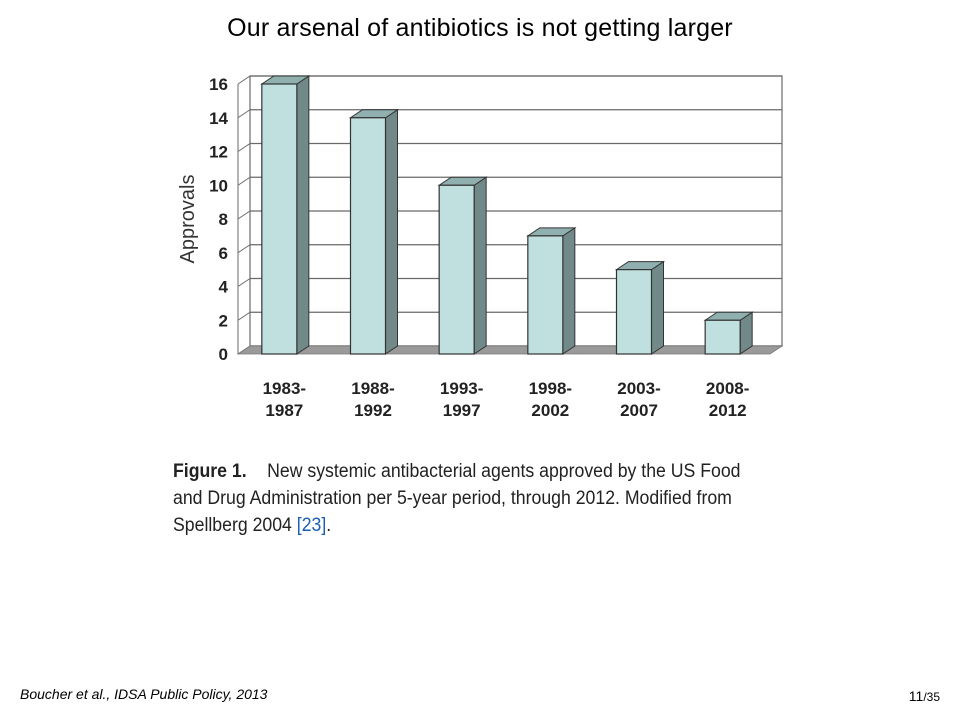 This screenshot has height=720, width=960. Describe the element at coordinates (639, 410) in the screenshot. I see `x-tick-label: 2007` at that location.